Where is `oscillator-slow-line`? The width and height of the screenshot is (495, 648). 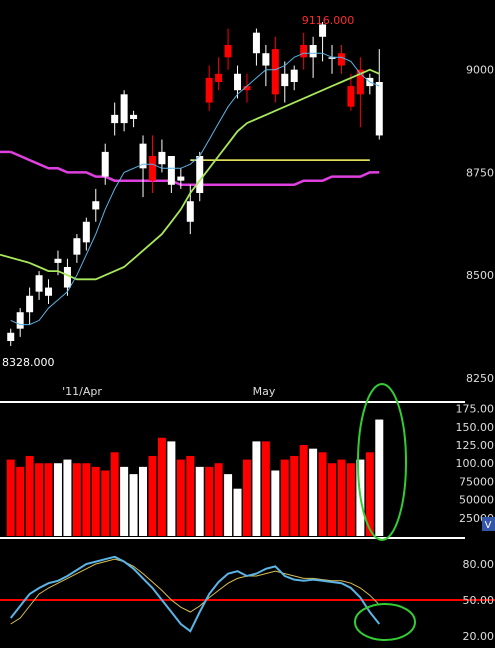 oscillator-slow-line is located at coordinates (195, 591).